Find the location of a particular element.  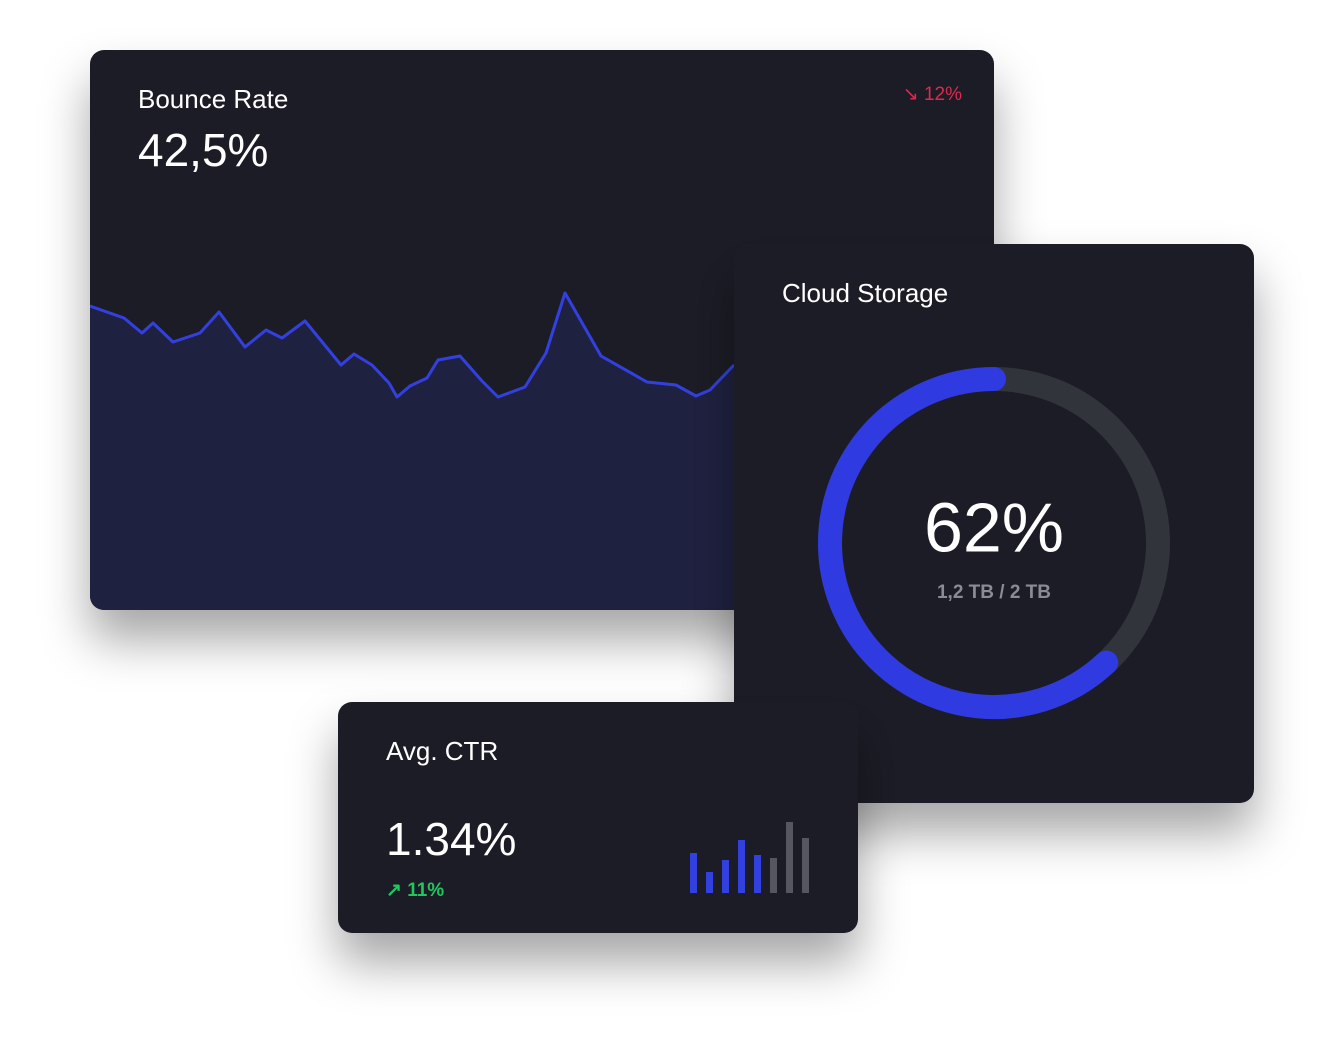

ring-chart is located at coordinates (994, 543).